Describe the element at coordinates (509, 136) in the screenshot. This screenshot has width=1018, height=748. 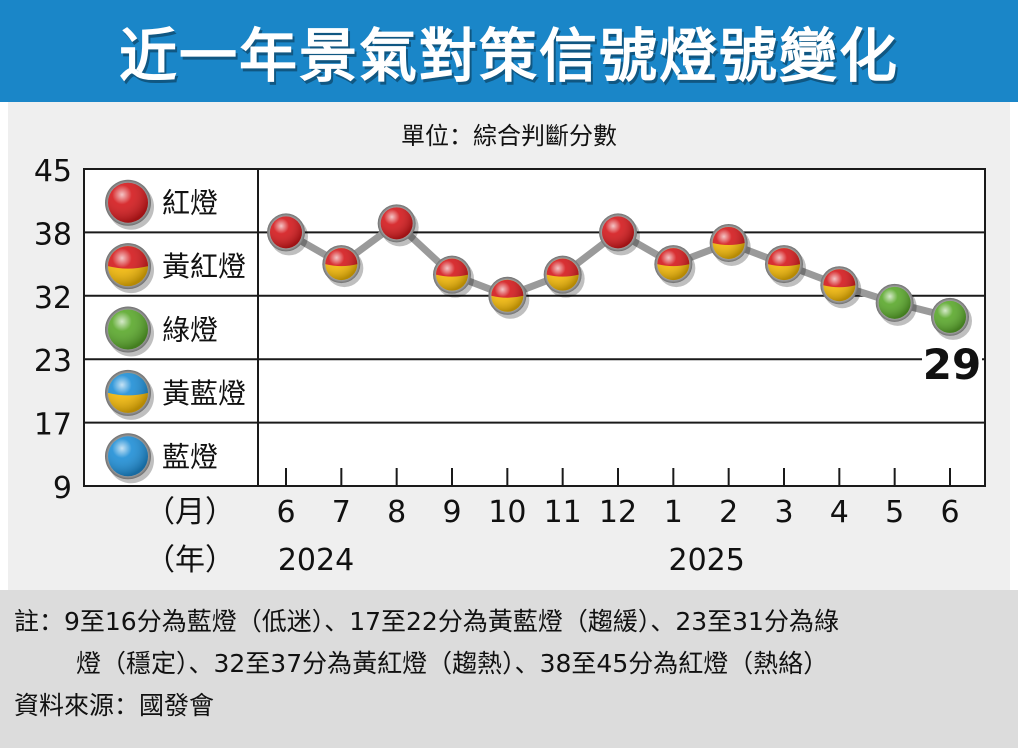
I see `unit-label: 單位：綜合判斷分數` at that location.